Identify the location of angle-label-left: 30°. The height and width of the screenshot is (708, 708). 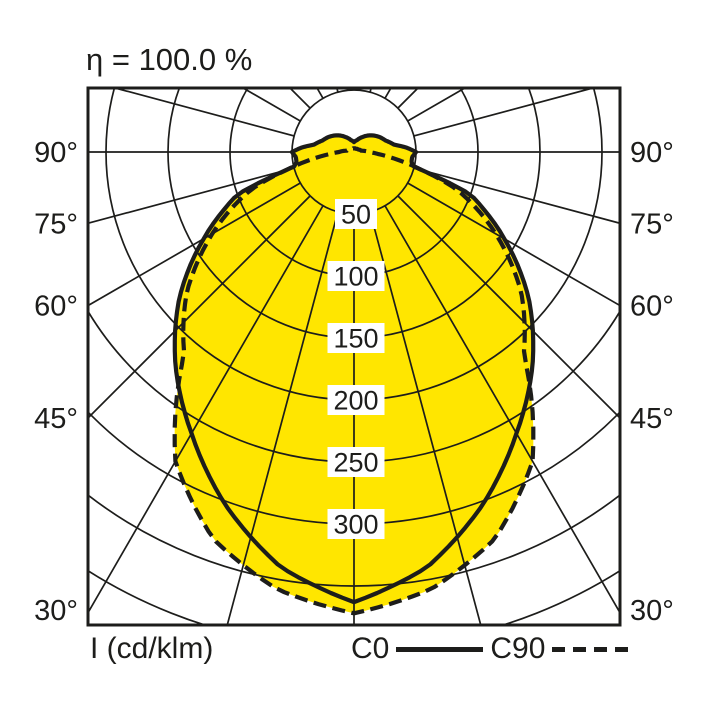
(56, 611).